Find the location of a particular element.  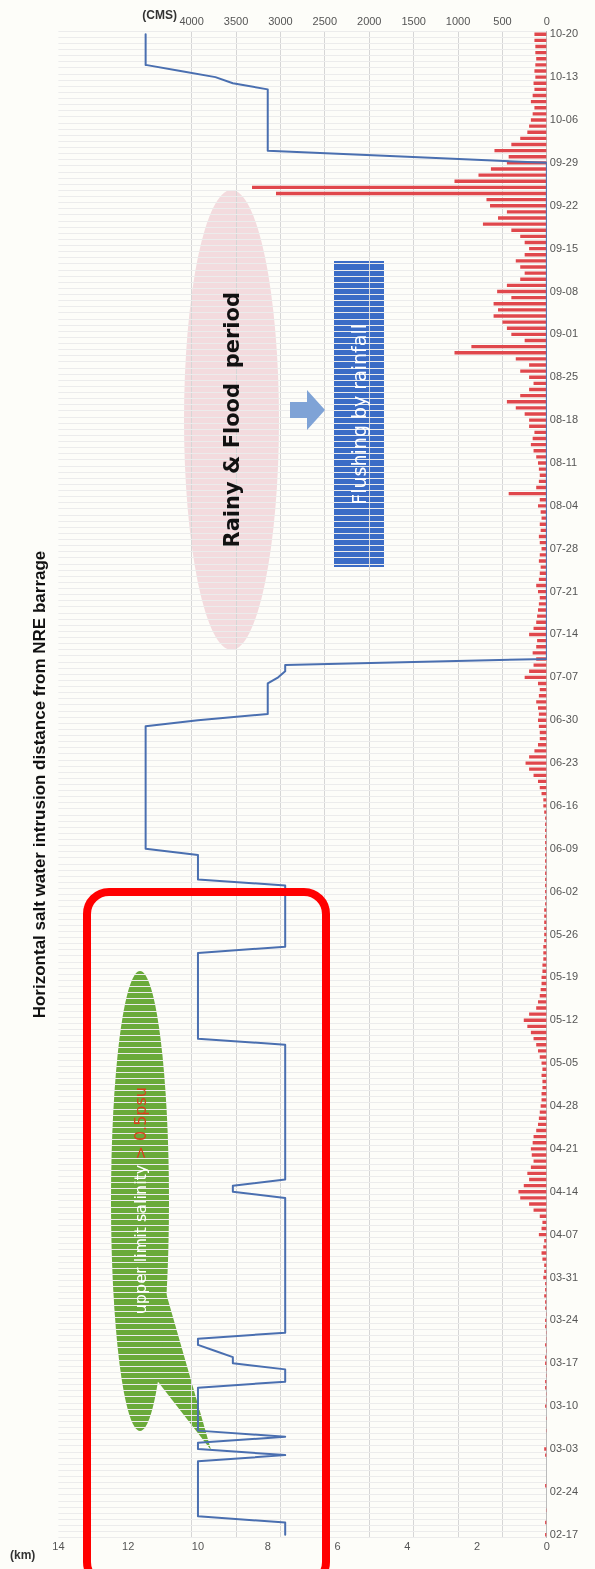

x2-tick-label: 1500 is located at coordinates (413, 20).